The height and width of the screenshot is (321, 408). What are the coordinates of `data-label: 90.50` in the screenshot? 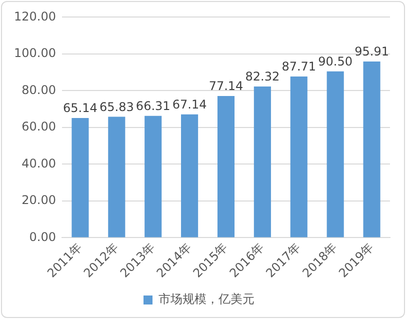 It's located at (335, 61).